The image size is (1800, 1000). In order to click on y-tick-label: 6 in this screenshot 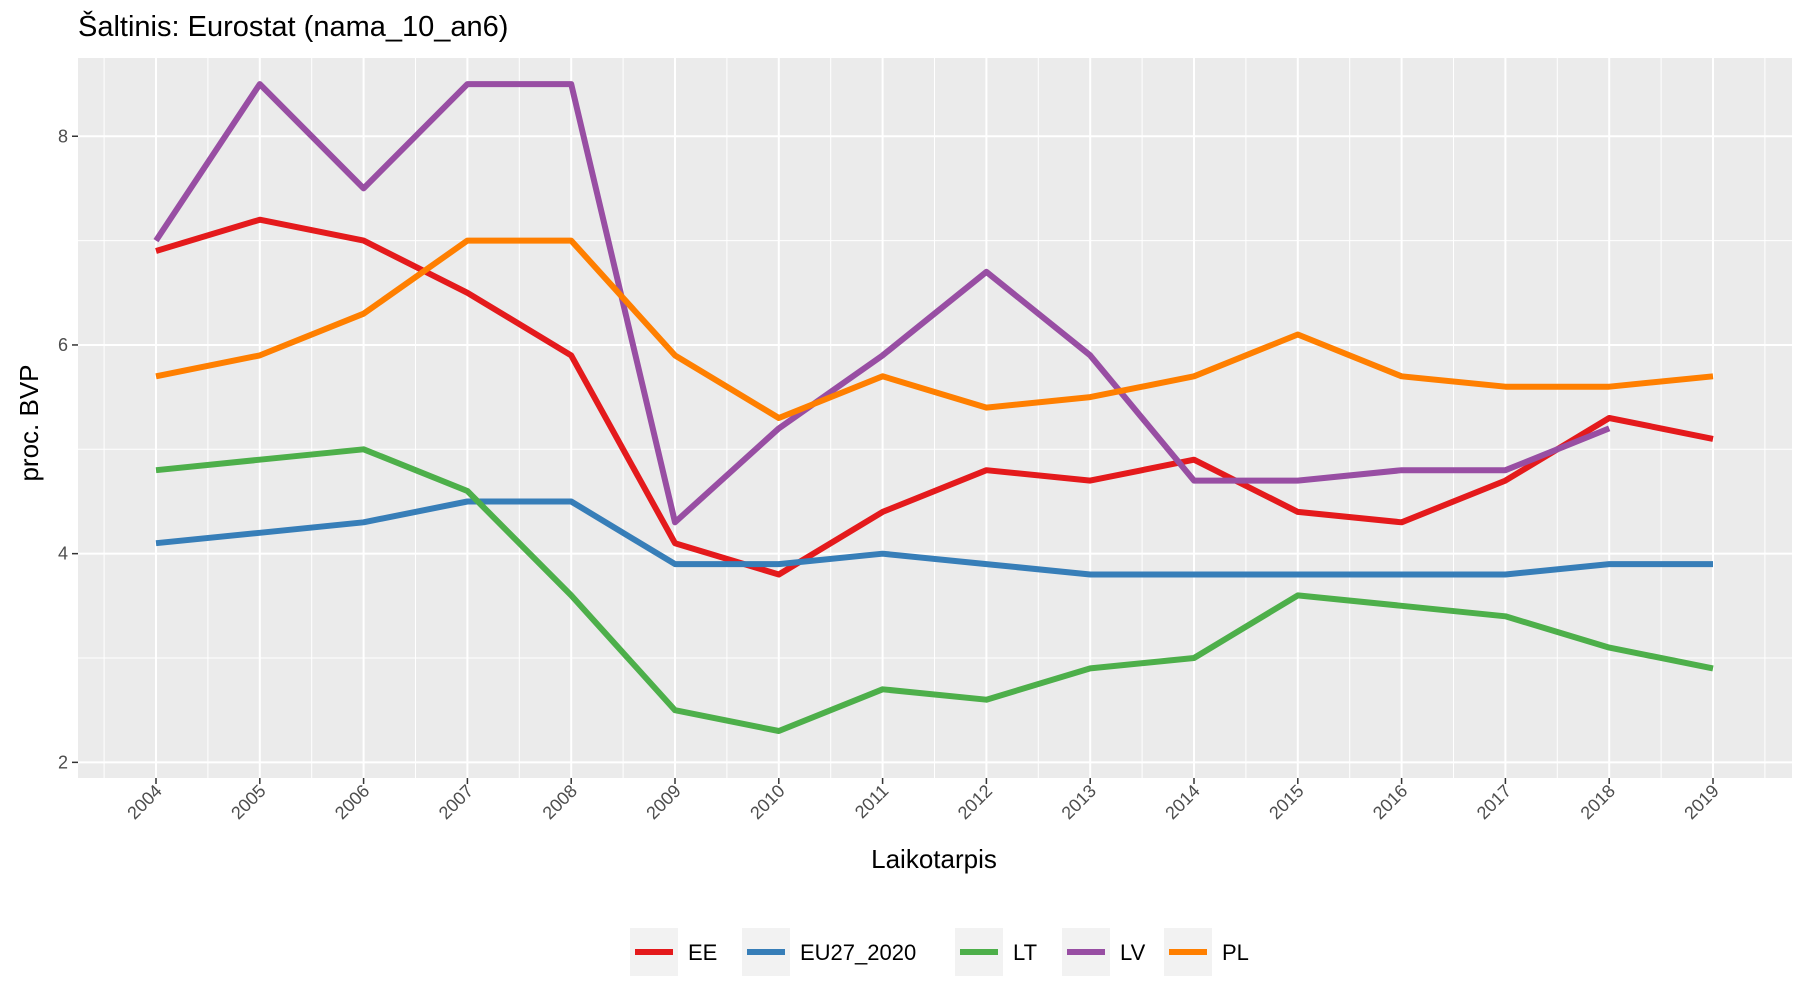, I will do `click(63, 345)`.